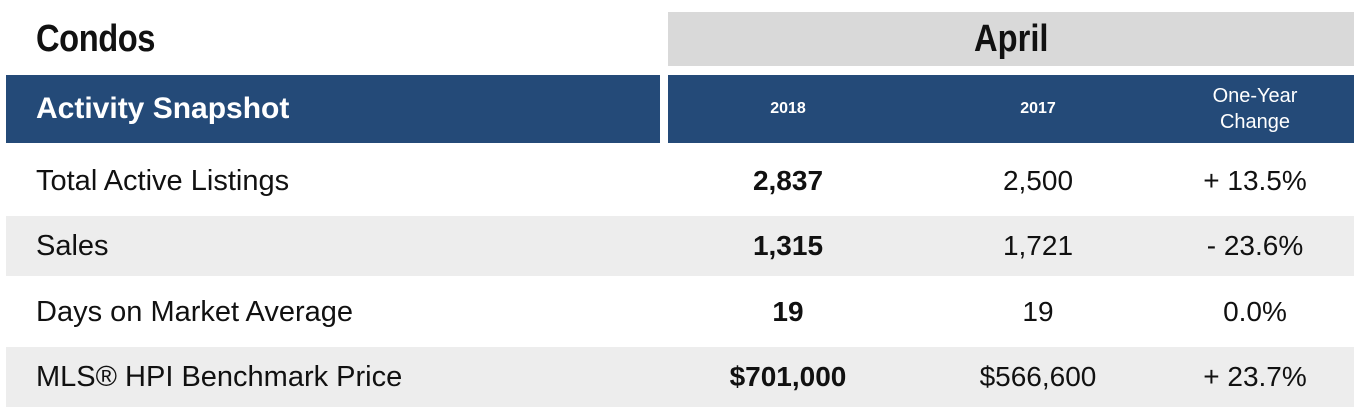 This screenshot has width=1362, height=418. What do you see at coordinates (788, 180) in the screenshot?
I see `value-2018: 2,837` at bounding box center [788, 180].